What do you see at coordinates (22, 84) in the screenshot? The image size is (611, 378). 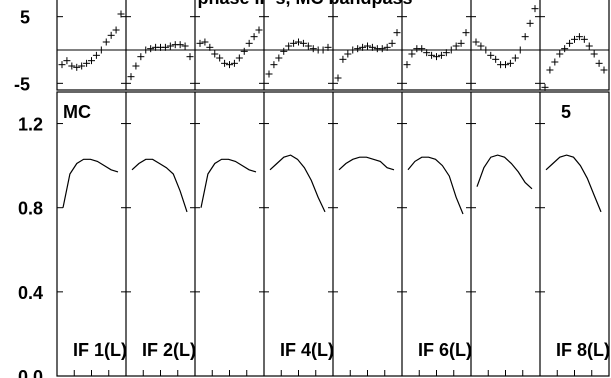 I see `top-y-tick-label: -5` at bounding box center [22, 84].